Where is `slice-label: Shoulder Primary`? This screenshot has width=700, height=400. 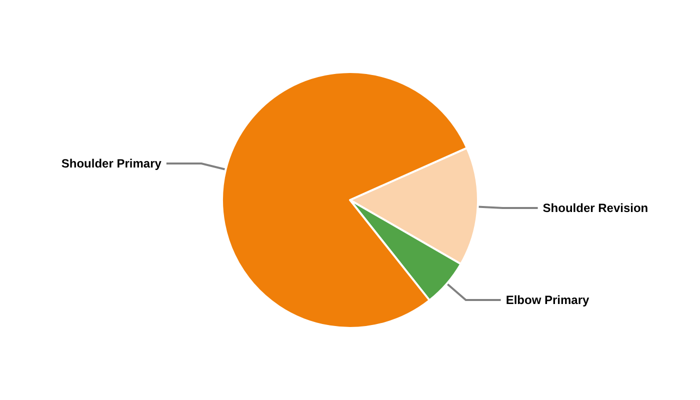
slice-label: Shoulder Primary is located at coordinates (111, 163).